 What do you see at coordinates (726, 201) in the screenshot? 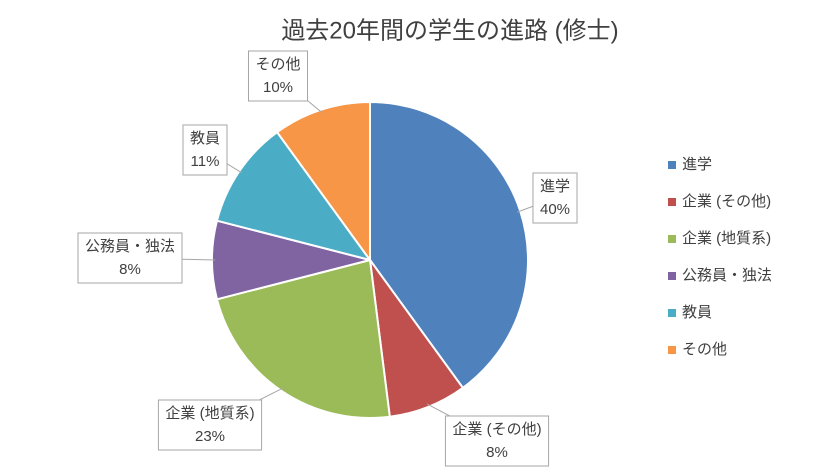
I see `legend-label: 企業 (その他)` at bounding box center [726, 201].